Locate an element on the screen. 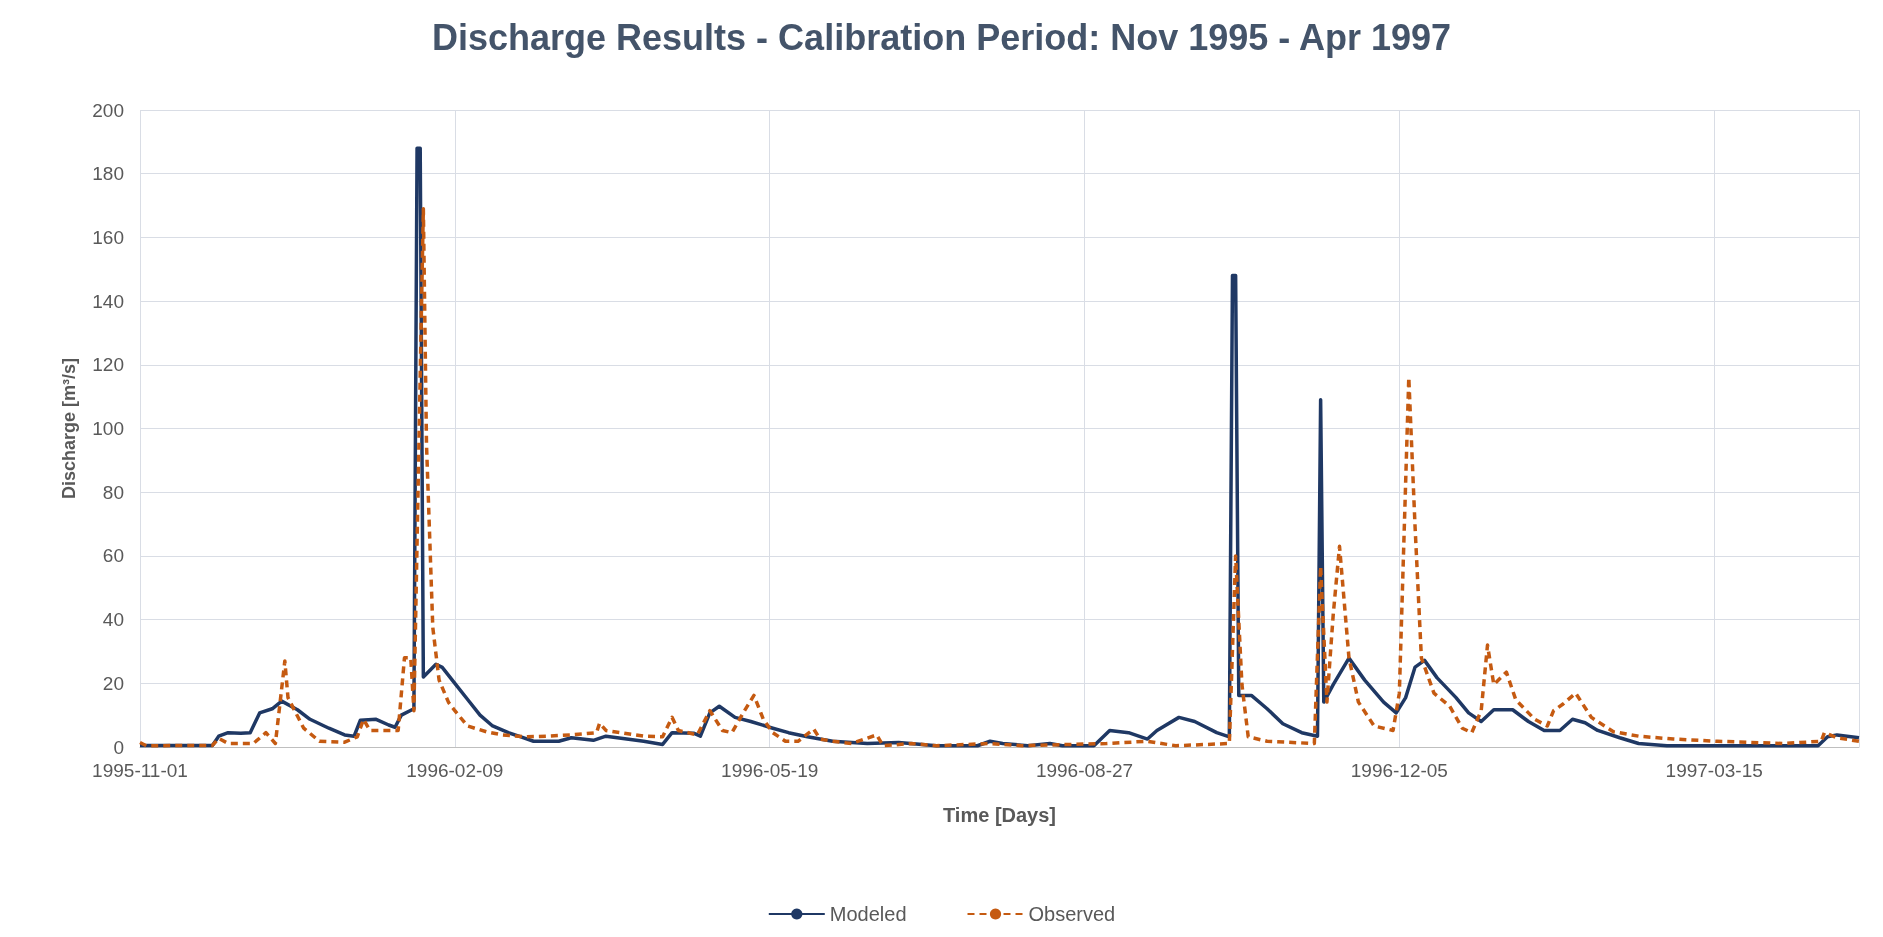 This screenshot has width=1883, height=937. x-tick-label: 1996-08-27 is located at coordinates (1084, 770).